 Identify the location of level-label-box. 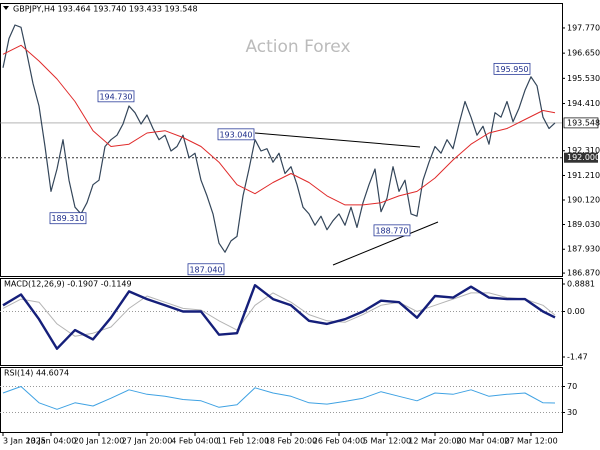
(581, 157).